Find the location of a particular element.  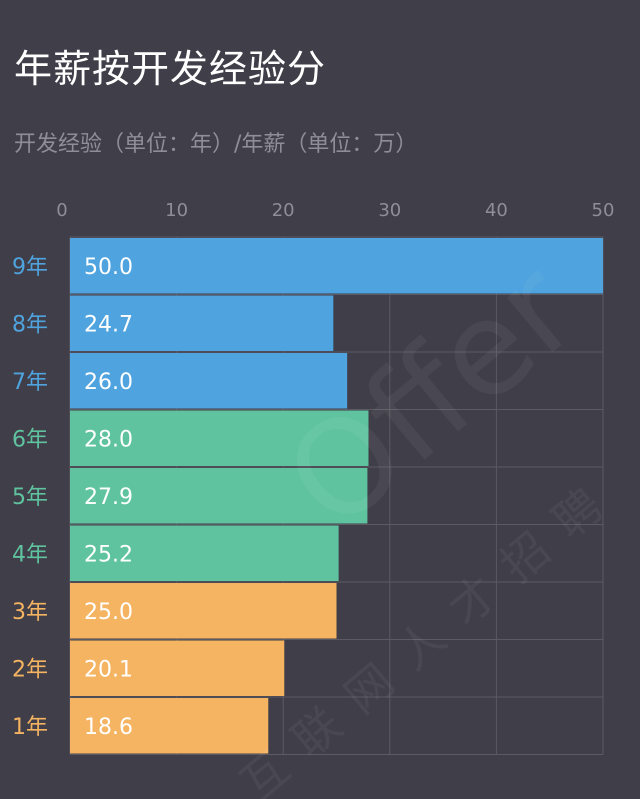

chart-title: 年薪按开发经验分 is located at coordinates (170, 69).